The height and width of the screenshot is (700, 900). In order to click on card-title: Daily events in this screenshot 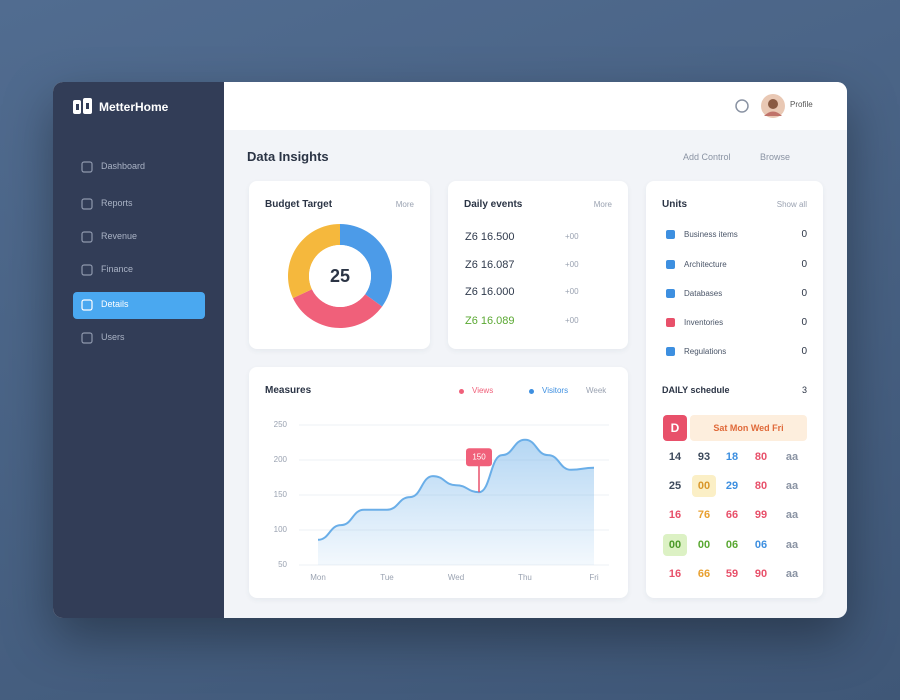, I will do `click(493, 204)`.